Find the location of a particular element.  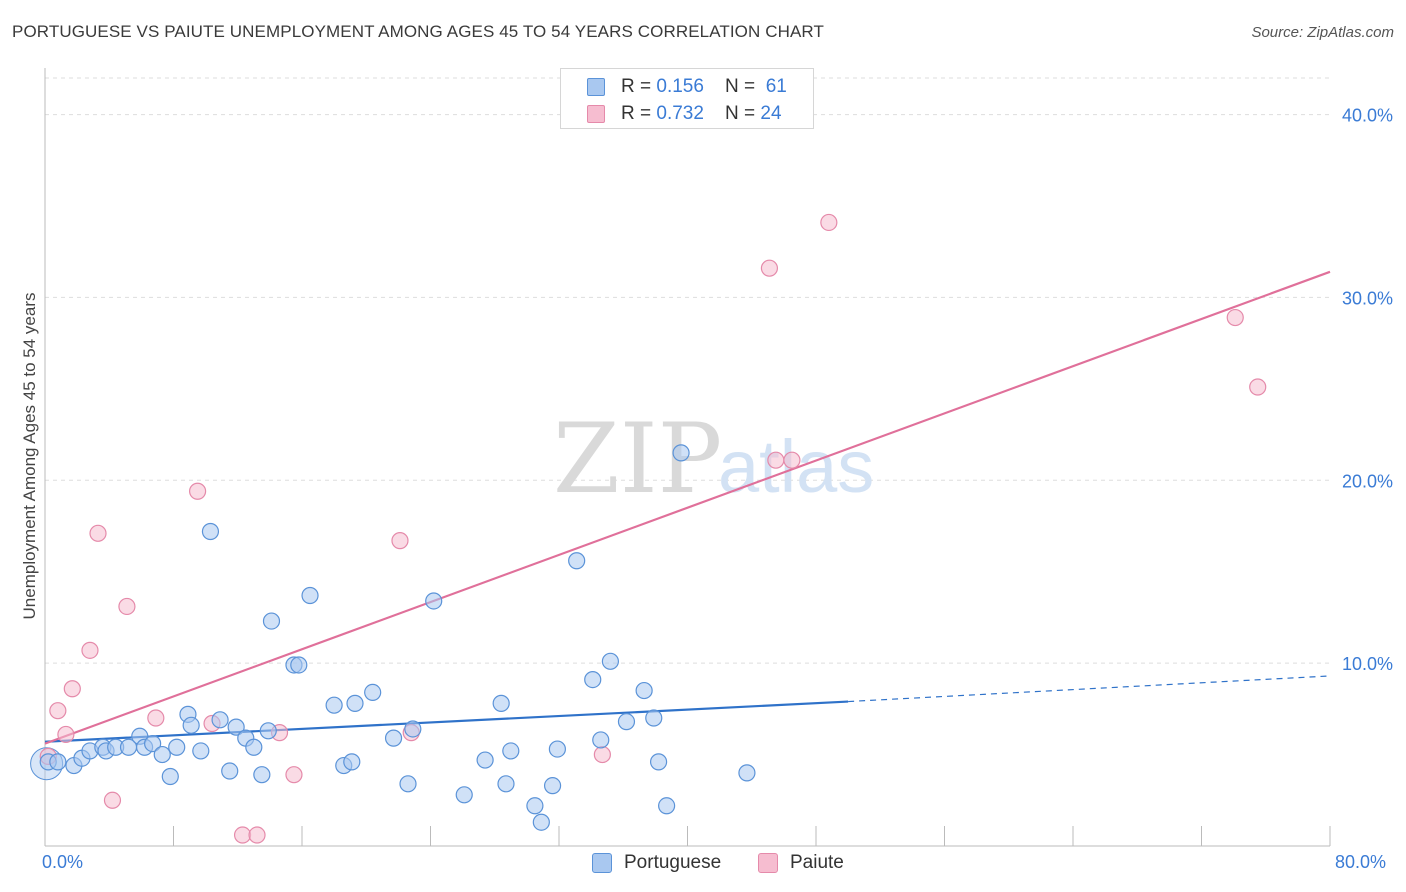

y-tick-label: 20.0% is located at coordinates (1367, 481).